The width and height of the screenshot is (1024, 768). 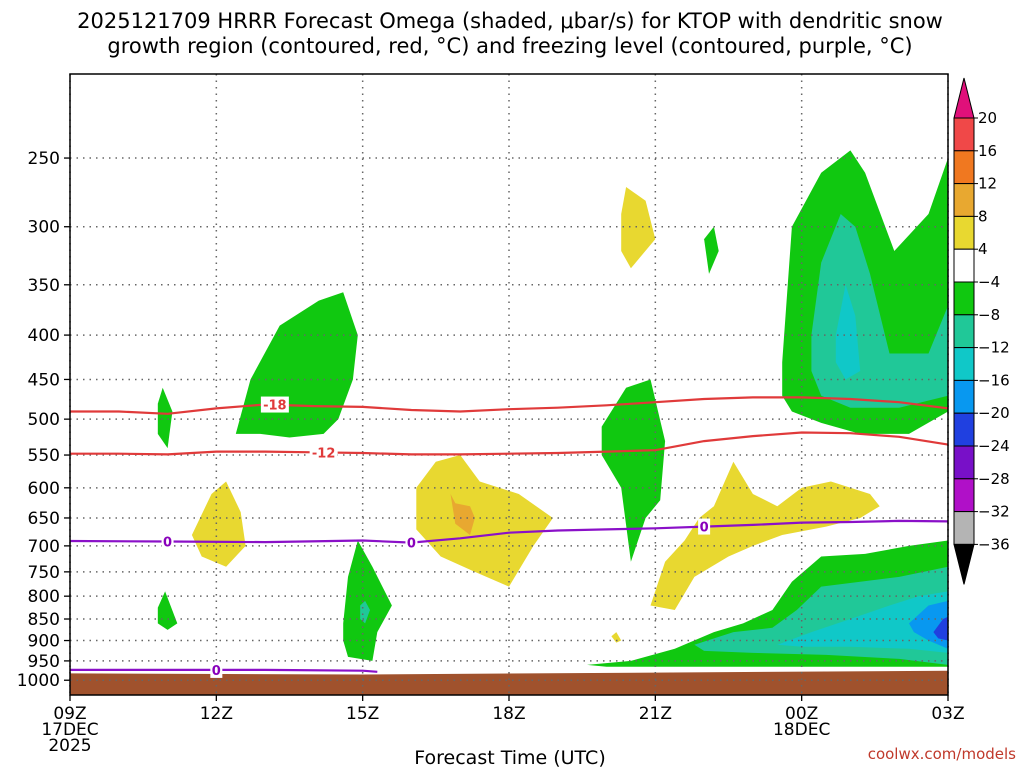 What do you see at coordinates (509, 443) in the screenshot?
I see `dgz-contour--12-1` at bounding box center [509, 443].